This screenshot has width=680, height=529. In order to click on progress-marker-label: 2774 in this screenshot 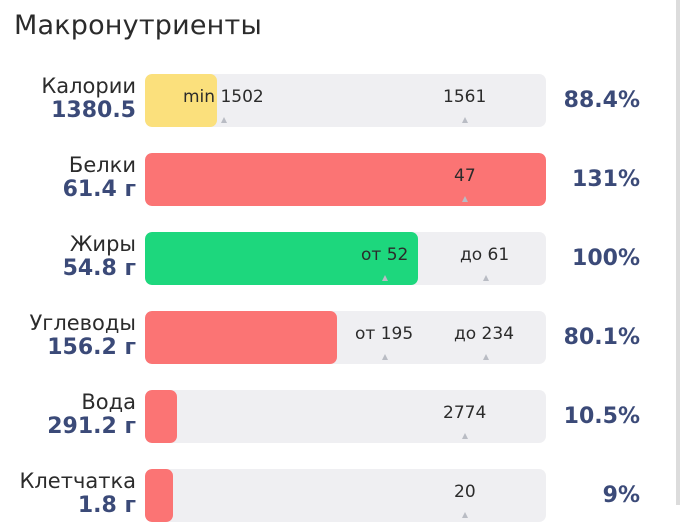, I will do `click(465, 413)`.